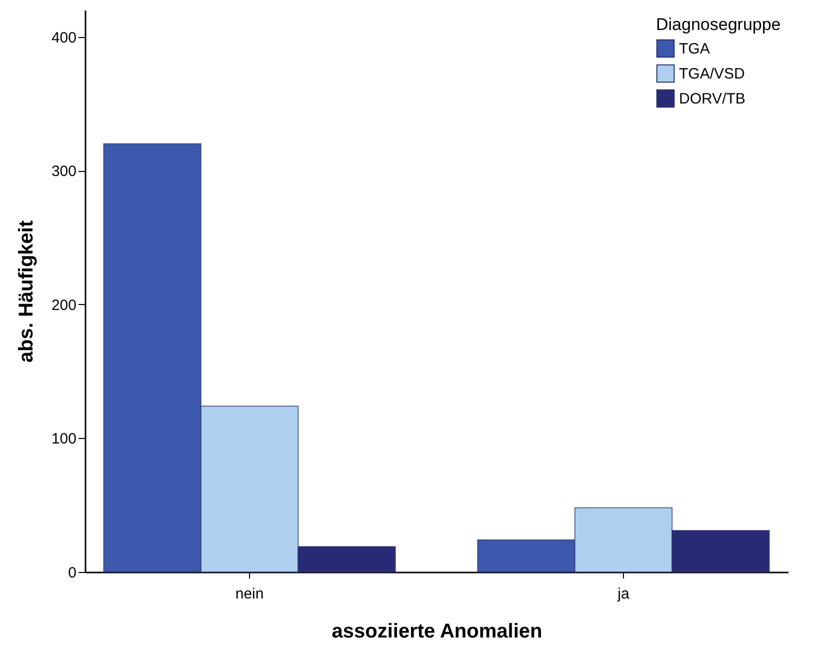 The image size is (813, 653). I want to click on y-tick-label: 300, so click(63, 171).